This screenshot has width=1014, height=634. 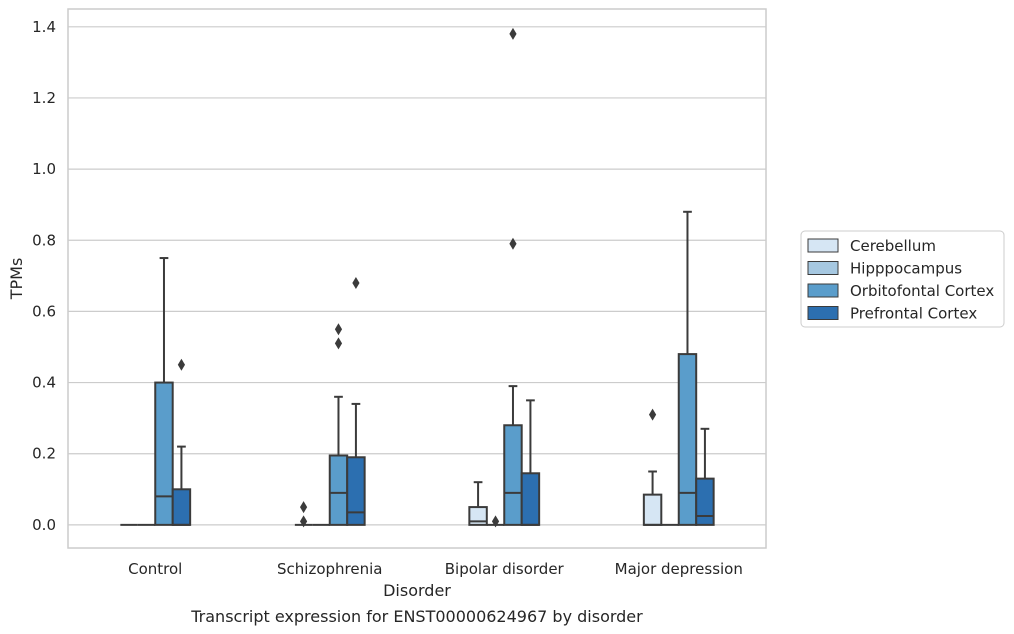 I want to click on x-tick-label: Bipolar disorder, so click(x=505, y=569).